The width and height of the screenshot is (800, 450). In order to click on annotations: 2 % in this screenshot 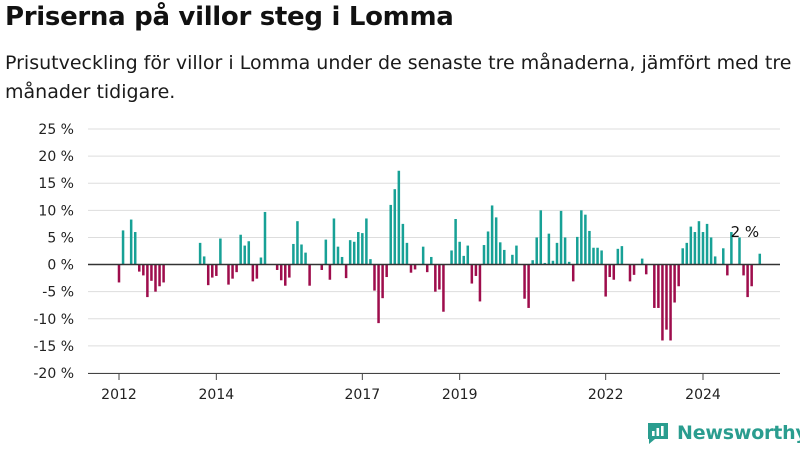, I will do `click(745, 232)`.